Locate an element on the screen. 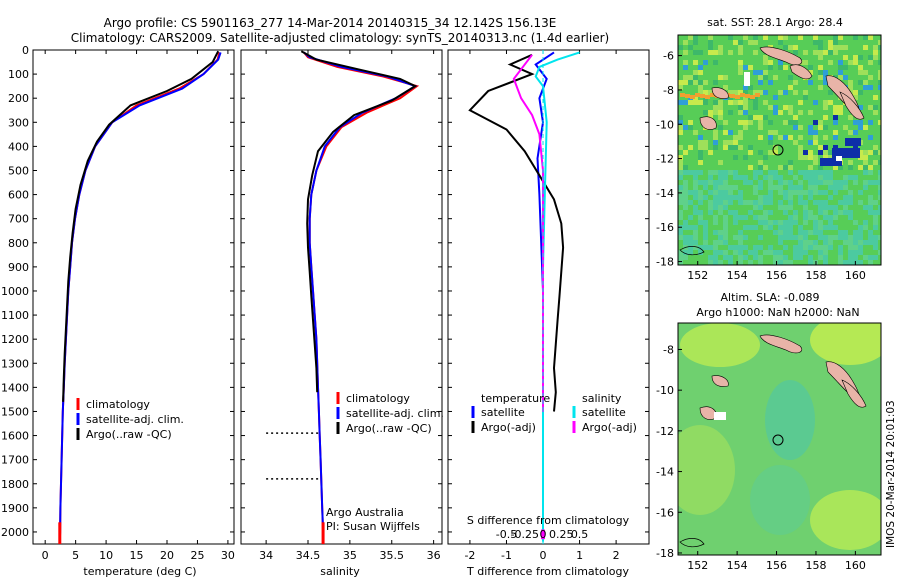 This screenshot has height=584, width=900. legend-d-temperature: temperature is located at coordinates (515, 398).